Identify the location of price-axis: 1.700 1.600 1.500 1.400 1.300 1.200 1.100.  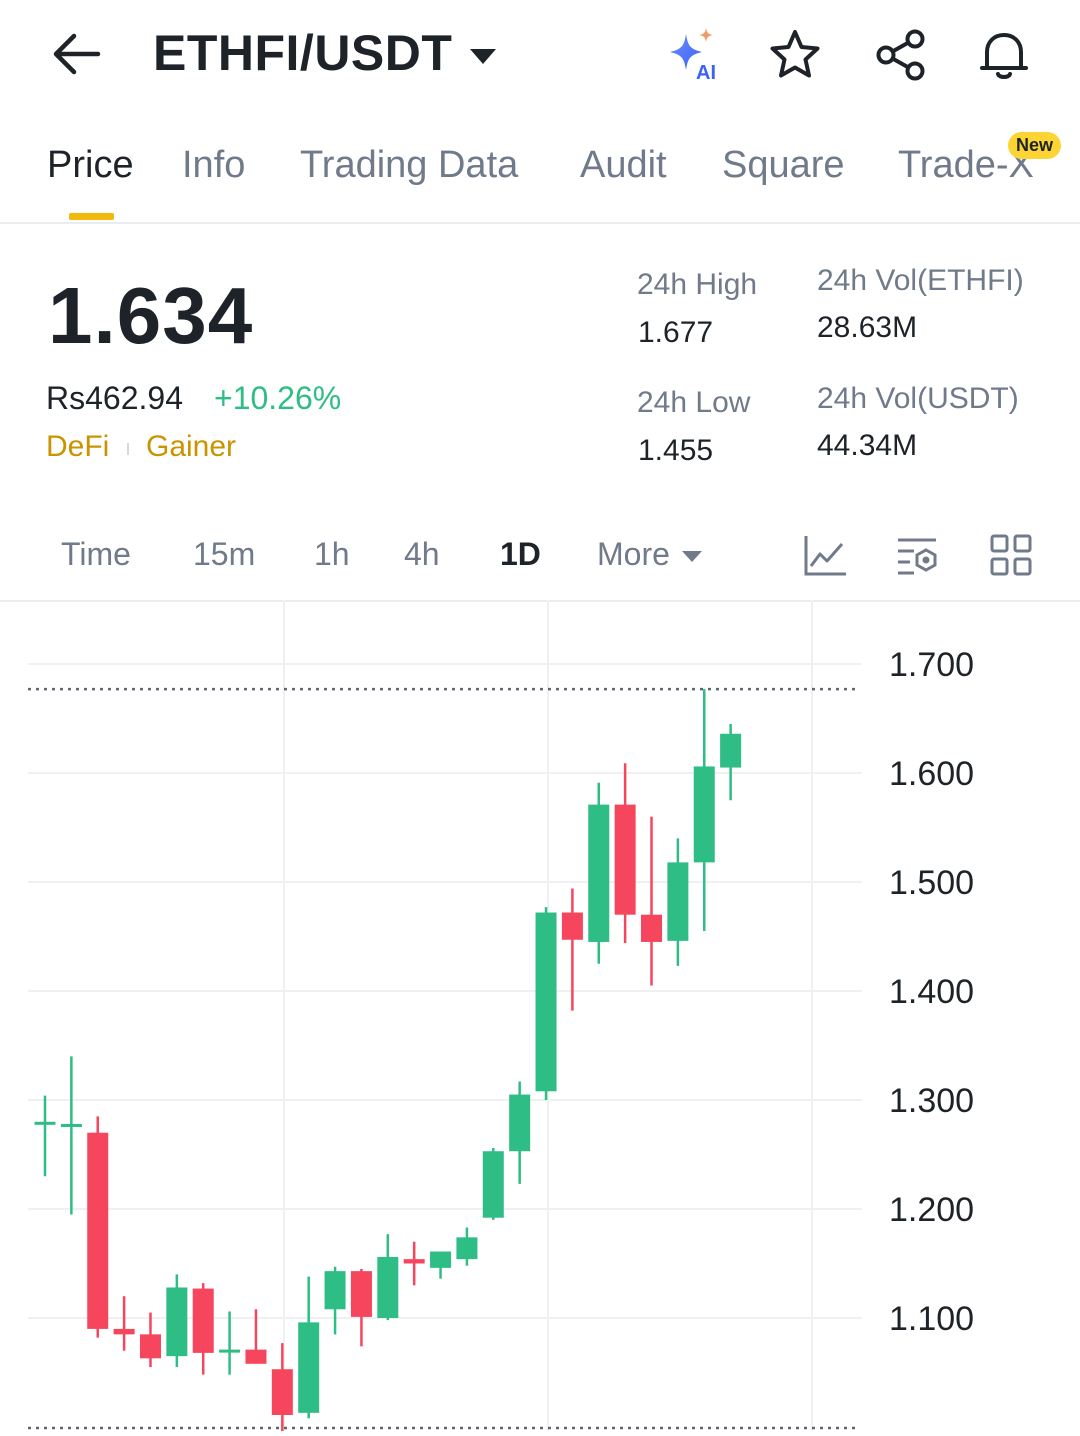
(931, 992).